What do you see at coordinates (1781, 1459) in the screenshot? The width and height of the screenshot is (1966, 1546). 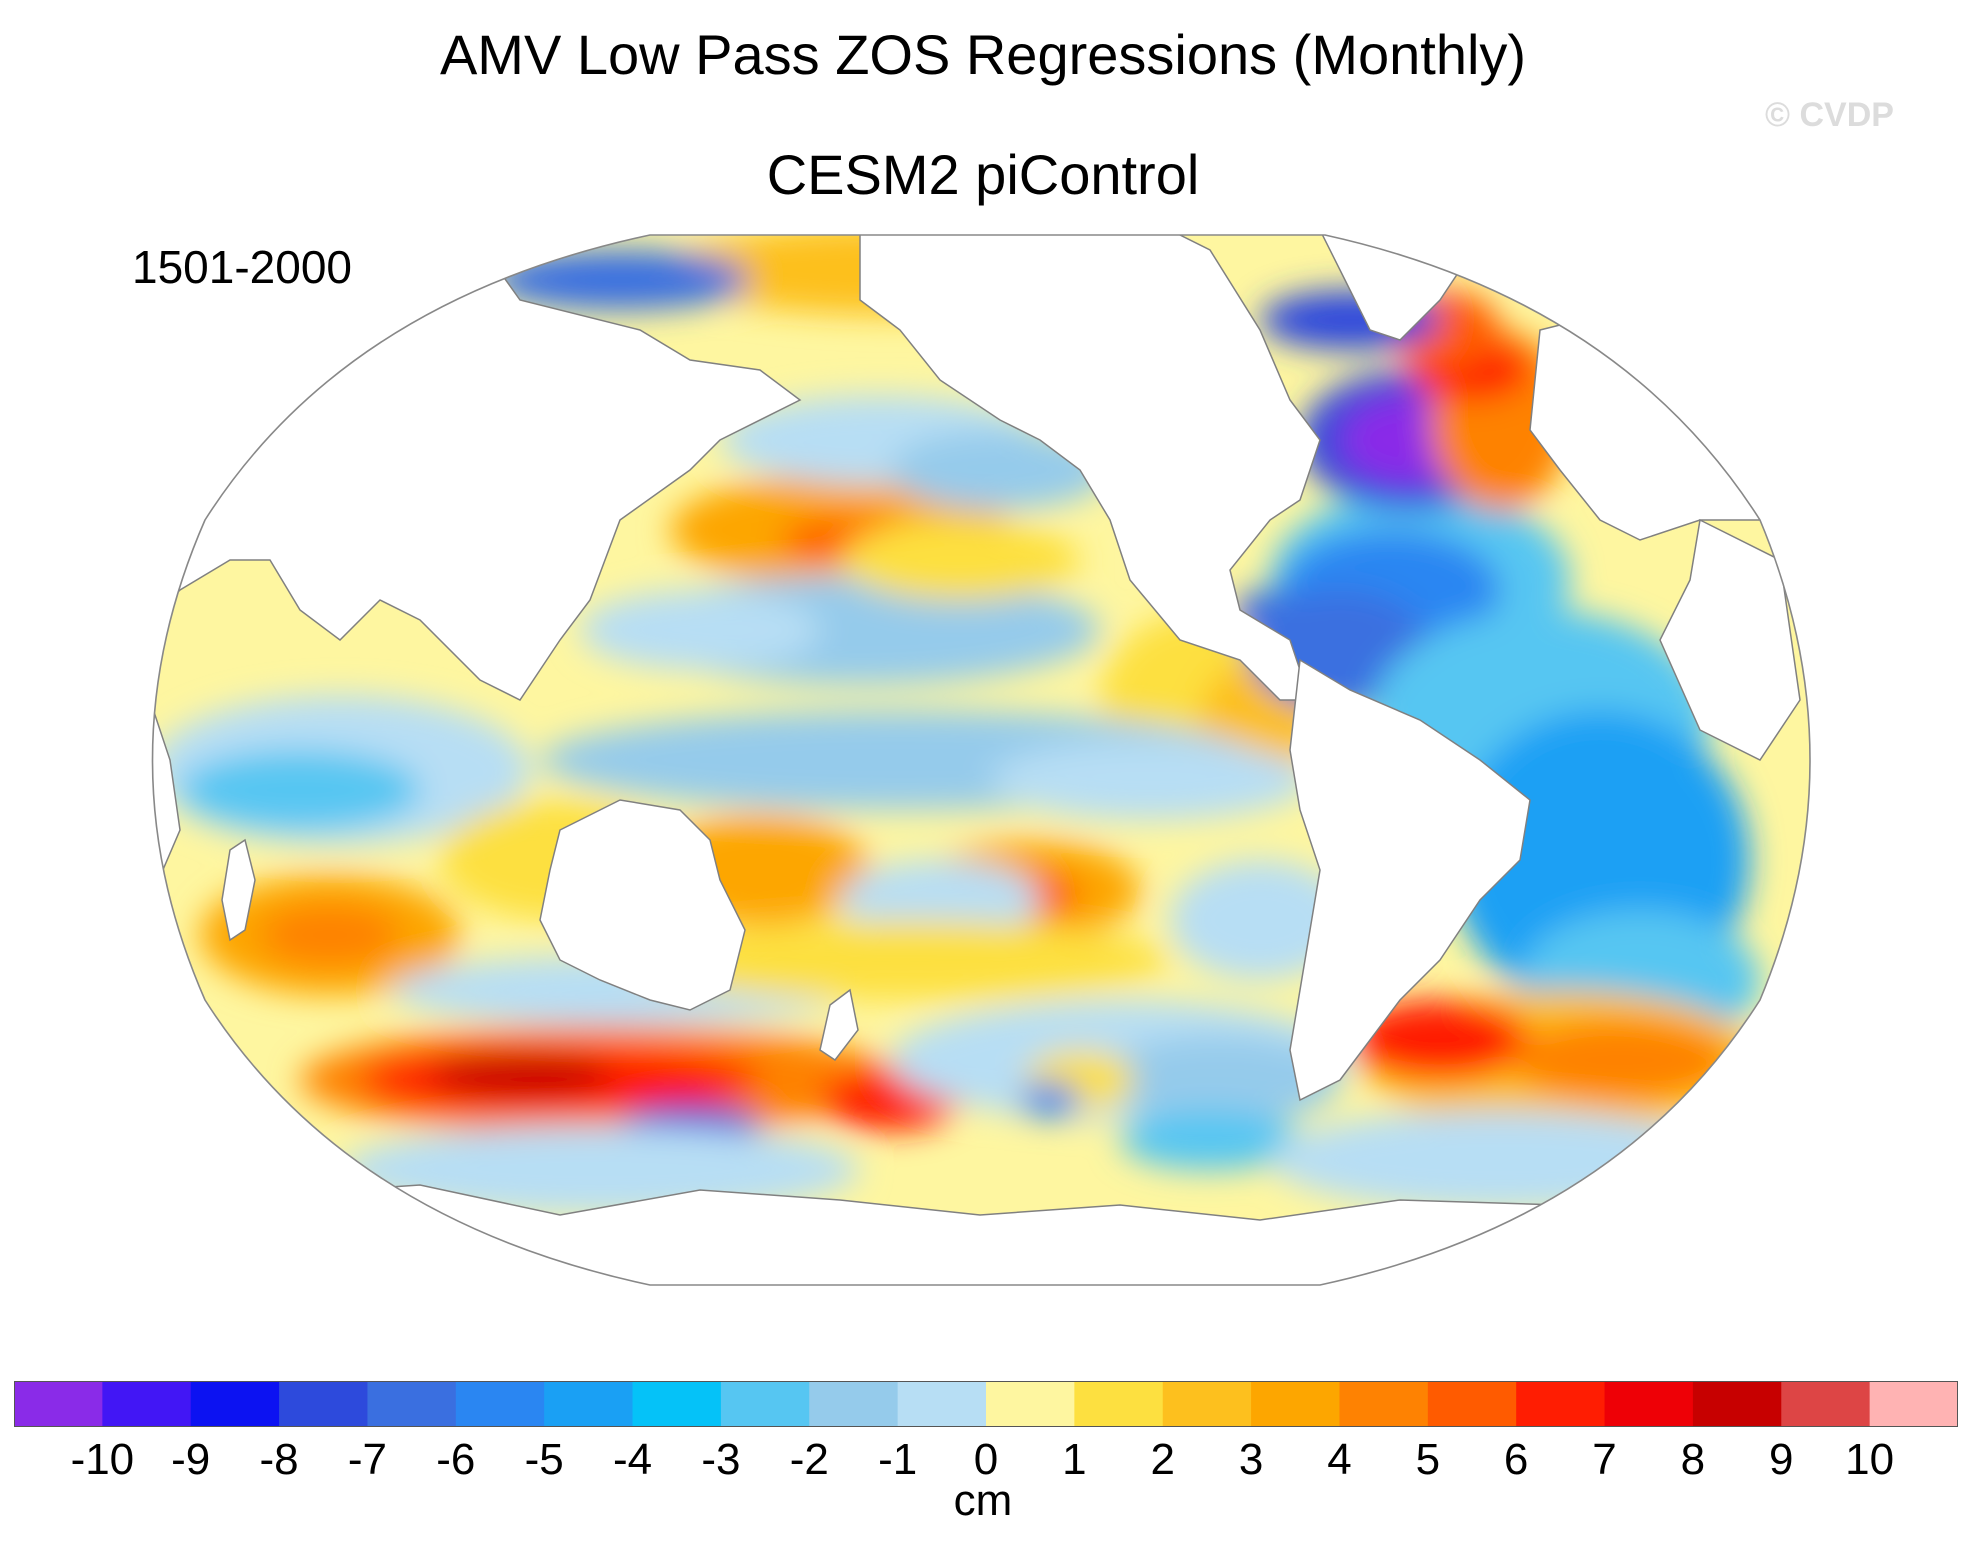 I see `colorbar-tick-label: 9` at bounding box center [1781, 1459].